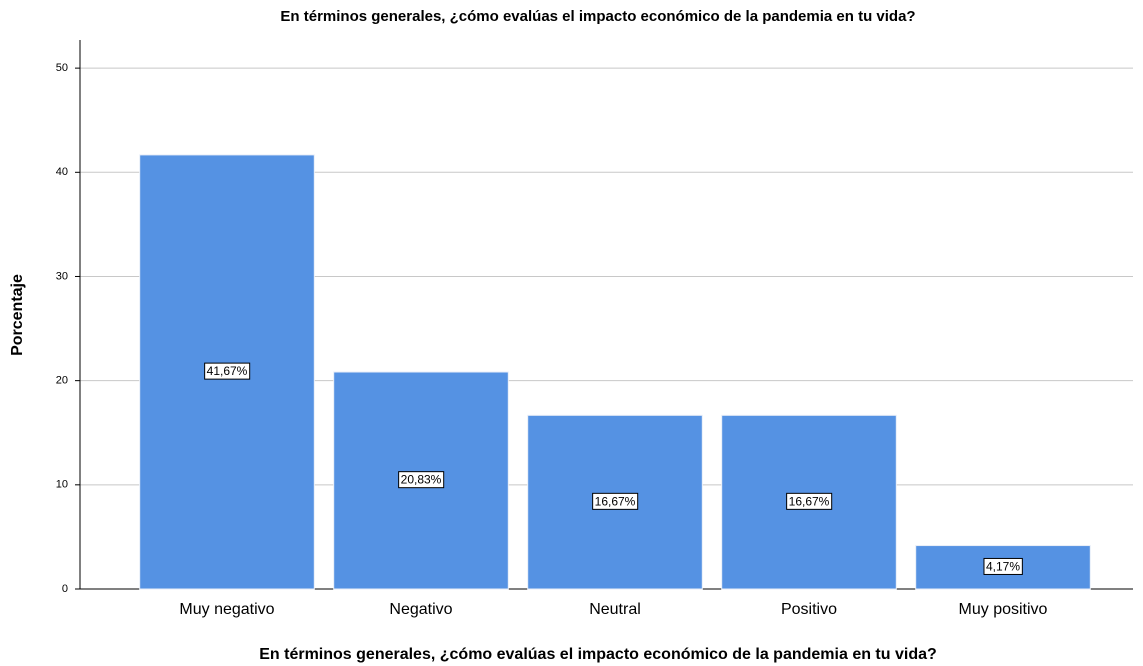 This screenshot has height=666, width=1143. What do you see at coordinates (62, 172) in the screenshot?
I see `y-tick-label: 40` at bounding box center [62, 172].